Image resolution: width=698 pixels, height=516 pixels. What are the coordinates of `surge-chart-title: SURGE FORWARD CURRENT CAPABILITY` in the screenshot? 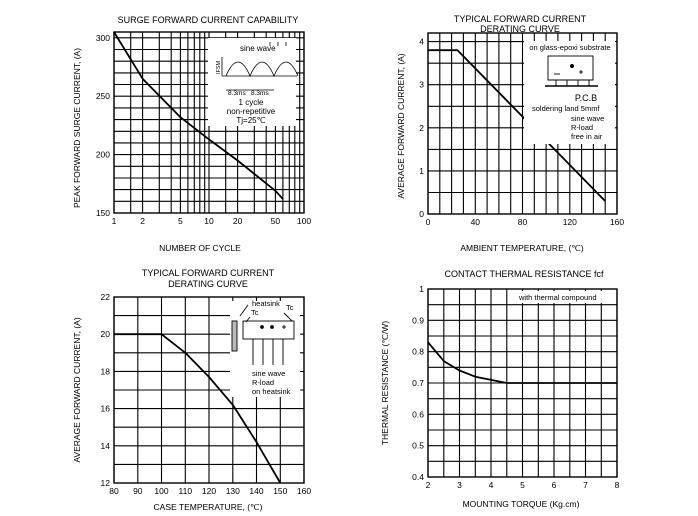 It's located at (208, 20).